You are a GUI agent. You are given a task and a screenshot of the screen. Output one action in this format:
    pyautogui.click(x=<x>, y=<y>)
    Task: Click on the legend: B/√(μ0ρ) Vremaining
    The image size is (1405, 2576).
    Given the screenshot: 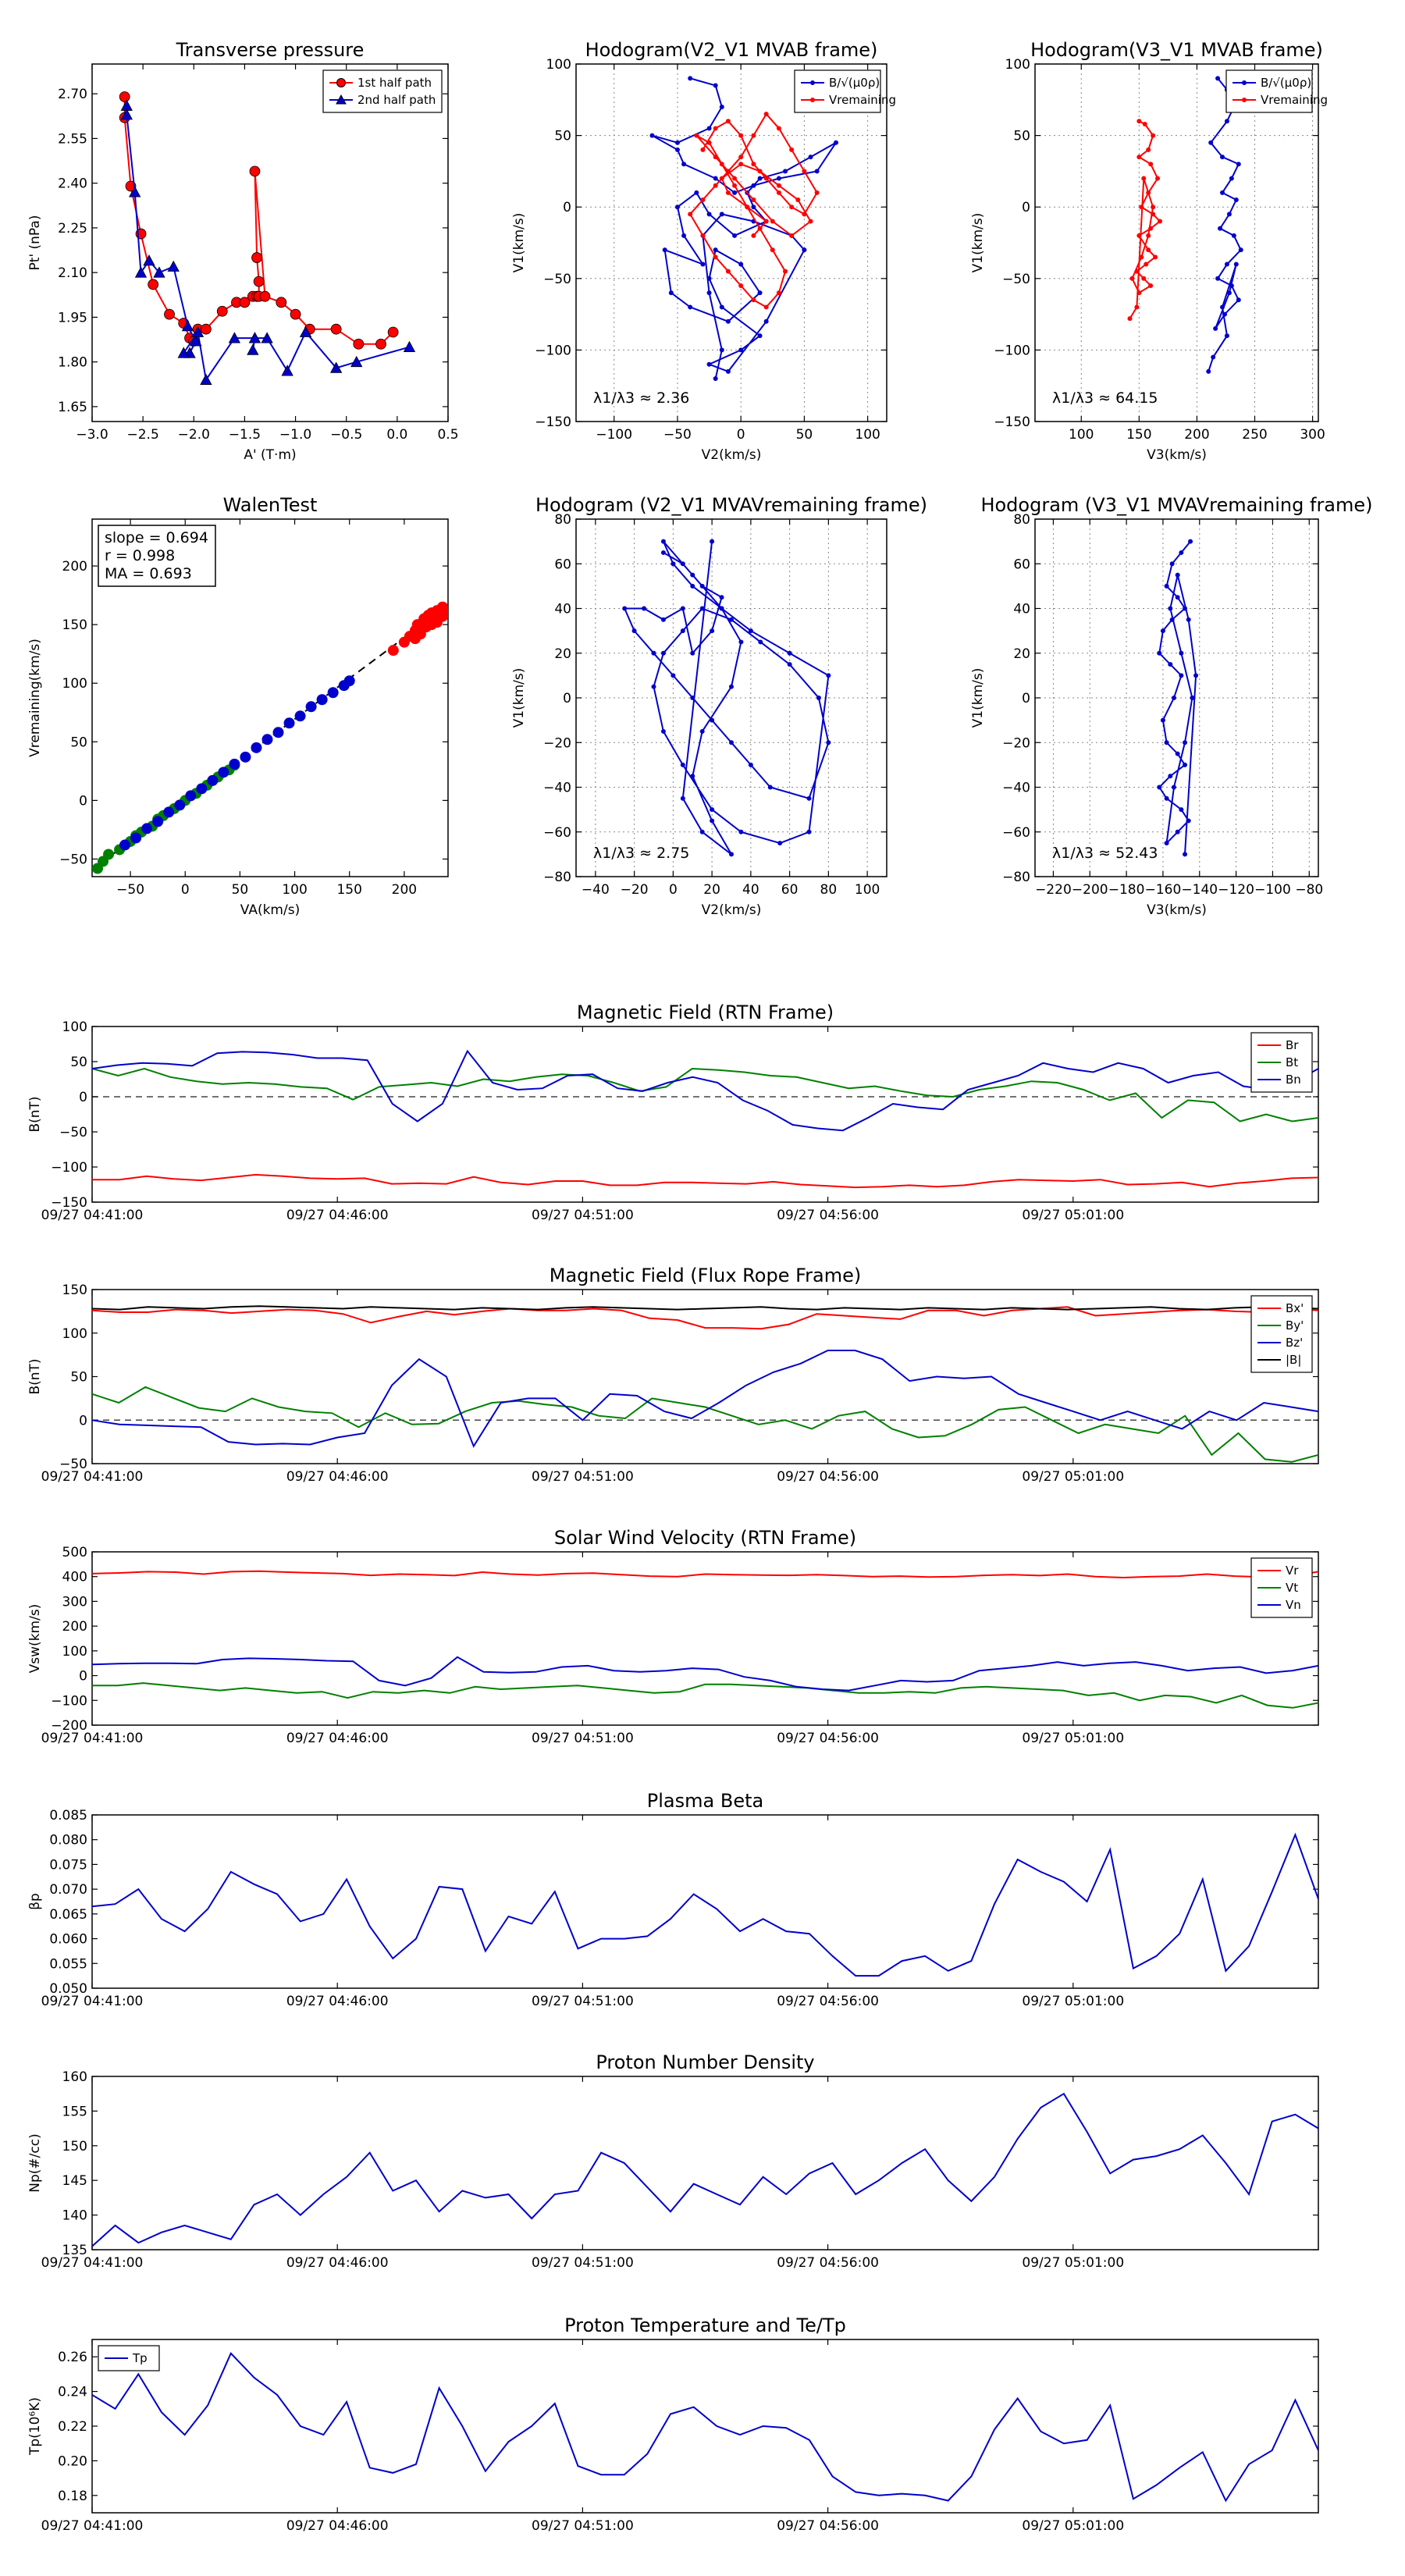 What is the action you would take?
    pyautogui.click(x=1277, y=91)
    